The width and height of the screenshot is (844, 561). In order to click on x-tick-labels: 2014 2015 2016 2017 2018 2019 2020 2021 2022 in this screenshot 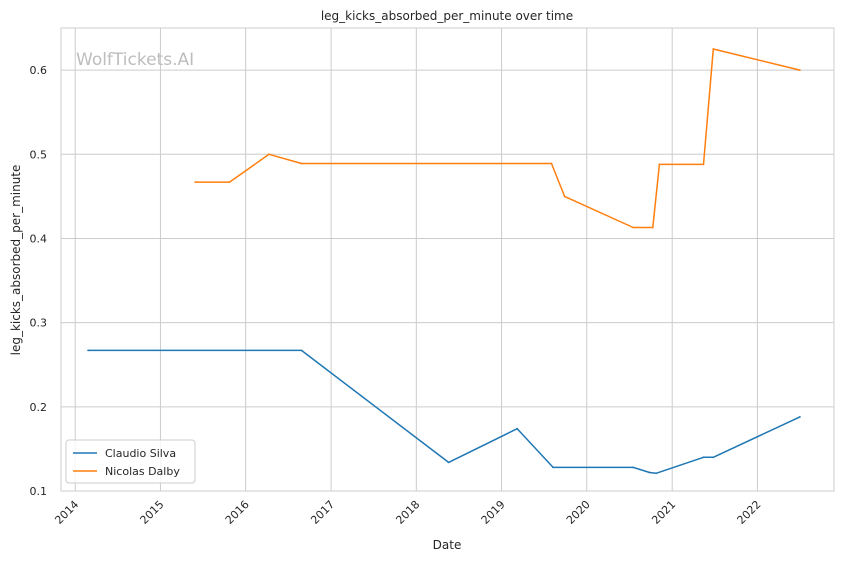, I will do `click(407, 512)`.